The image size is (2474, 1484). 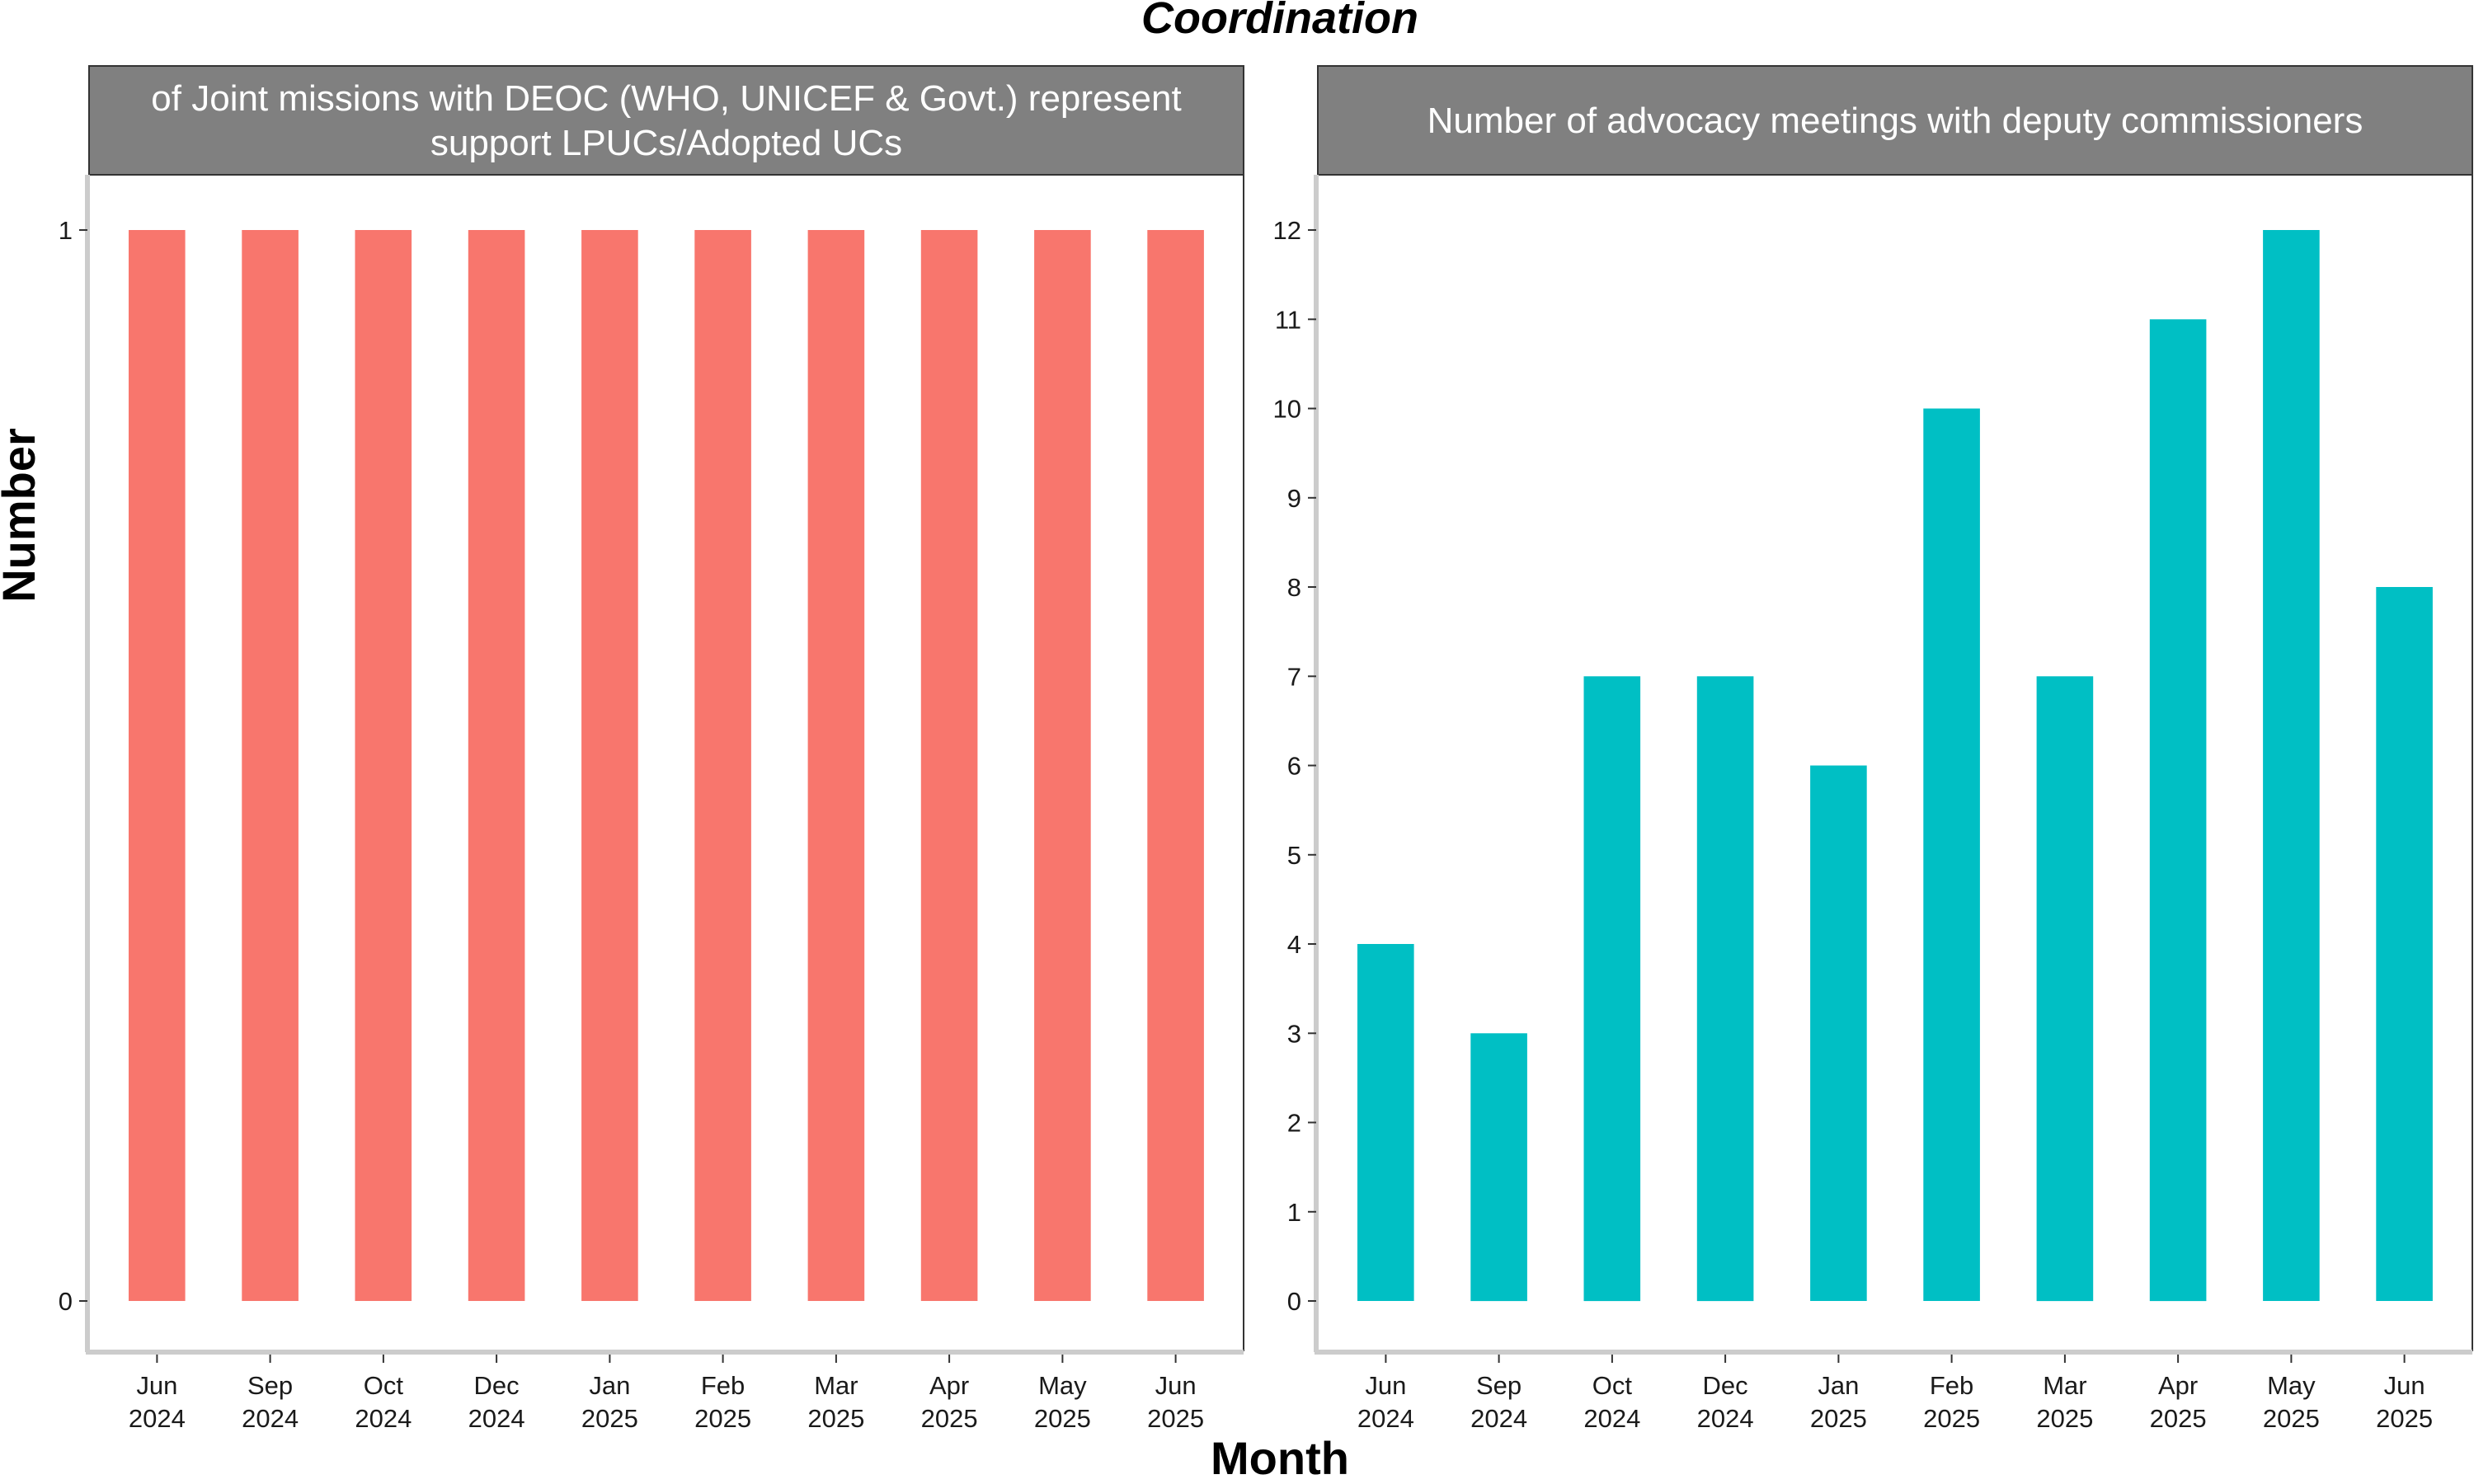 I want to click on y-tick-label: 10, so click(x=1287, y=409).